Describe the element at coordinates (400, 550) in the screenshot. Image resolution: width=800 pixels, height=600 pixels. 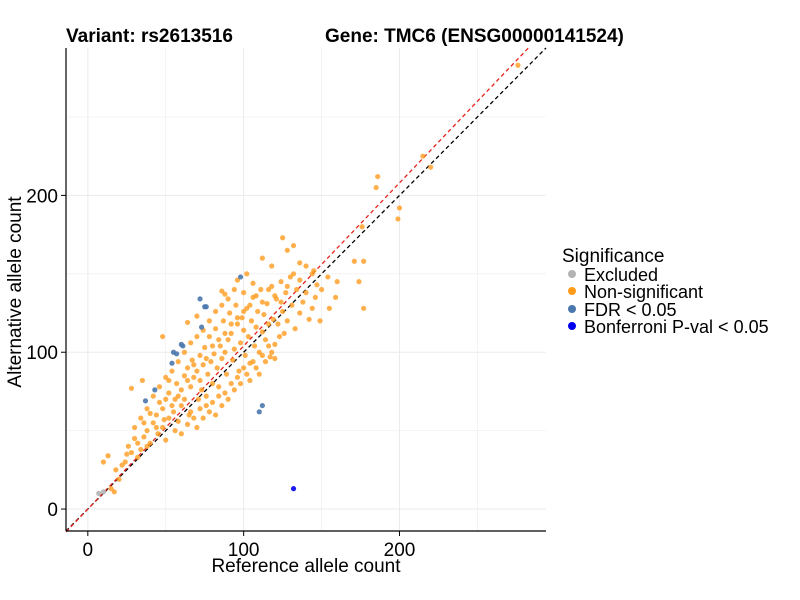
I see `x-tick-label-200: 200` at that location.